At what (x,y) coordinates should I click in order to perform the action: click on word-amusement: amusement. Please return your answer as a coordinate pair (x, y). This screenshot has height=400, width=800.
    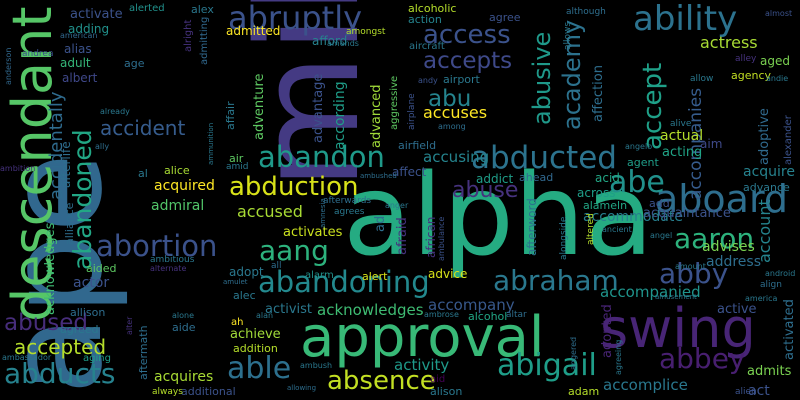
    Looking at the image, I should click on (676, 297).